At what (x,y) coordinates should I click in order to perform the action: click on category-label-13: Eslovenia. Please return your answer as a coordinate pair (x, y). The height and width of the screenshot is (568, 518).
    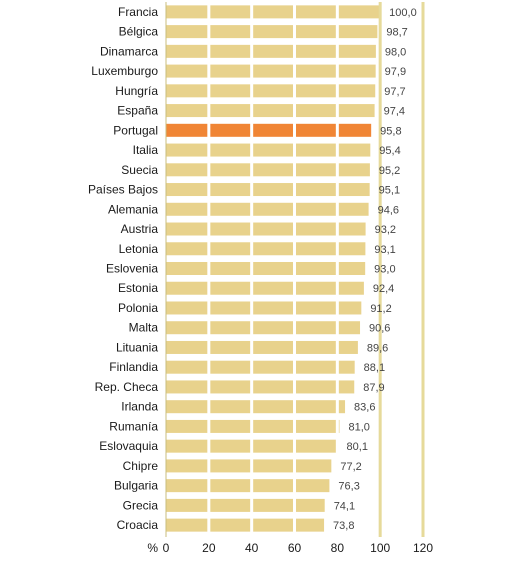
    Looking at the image, I should click on (132, 269).